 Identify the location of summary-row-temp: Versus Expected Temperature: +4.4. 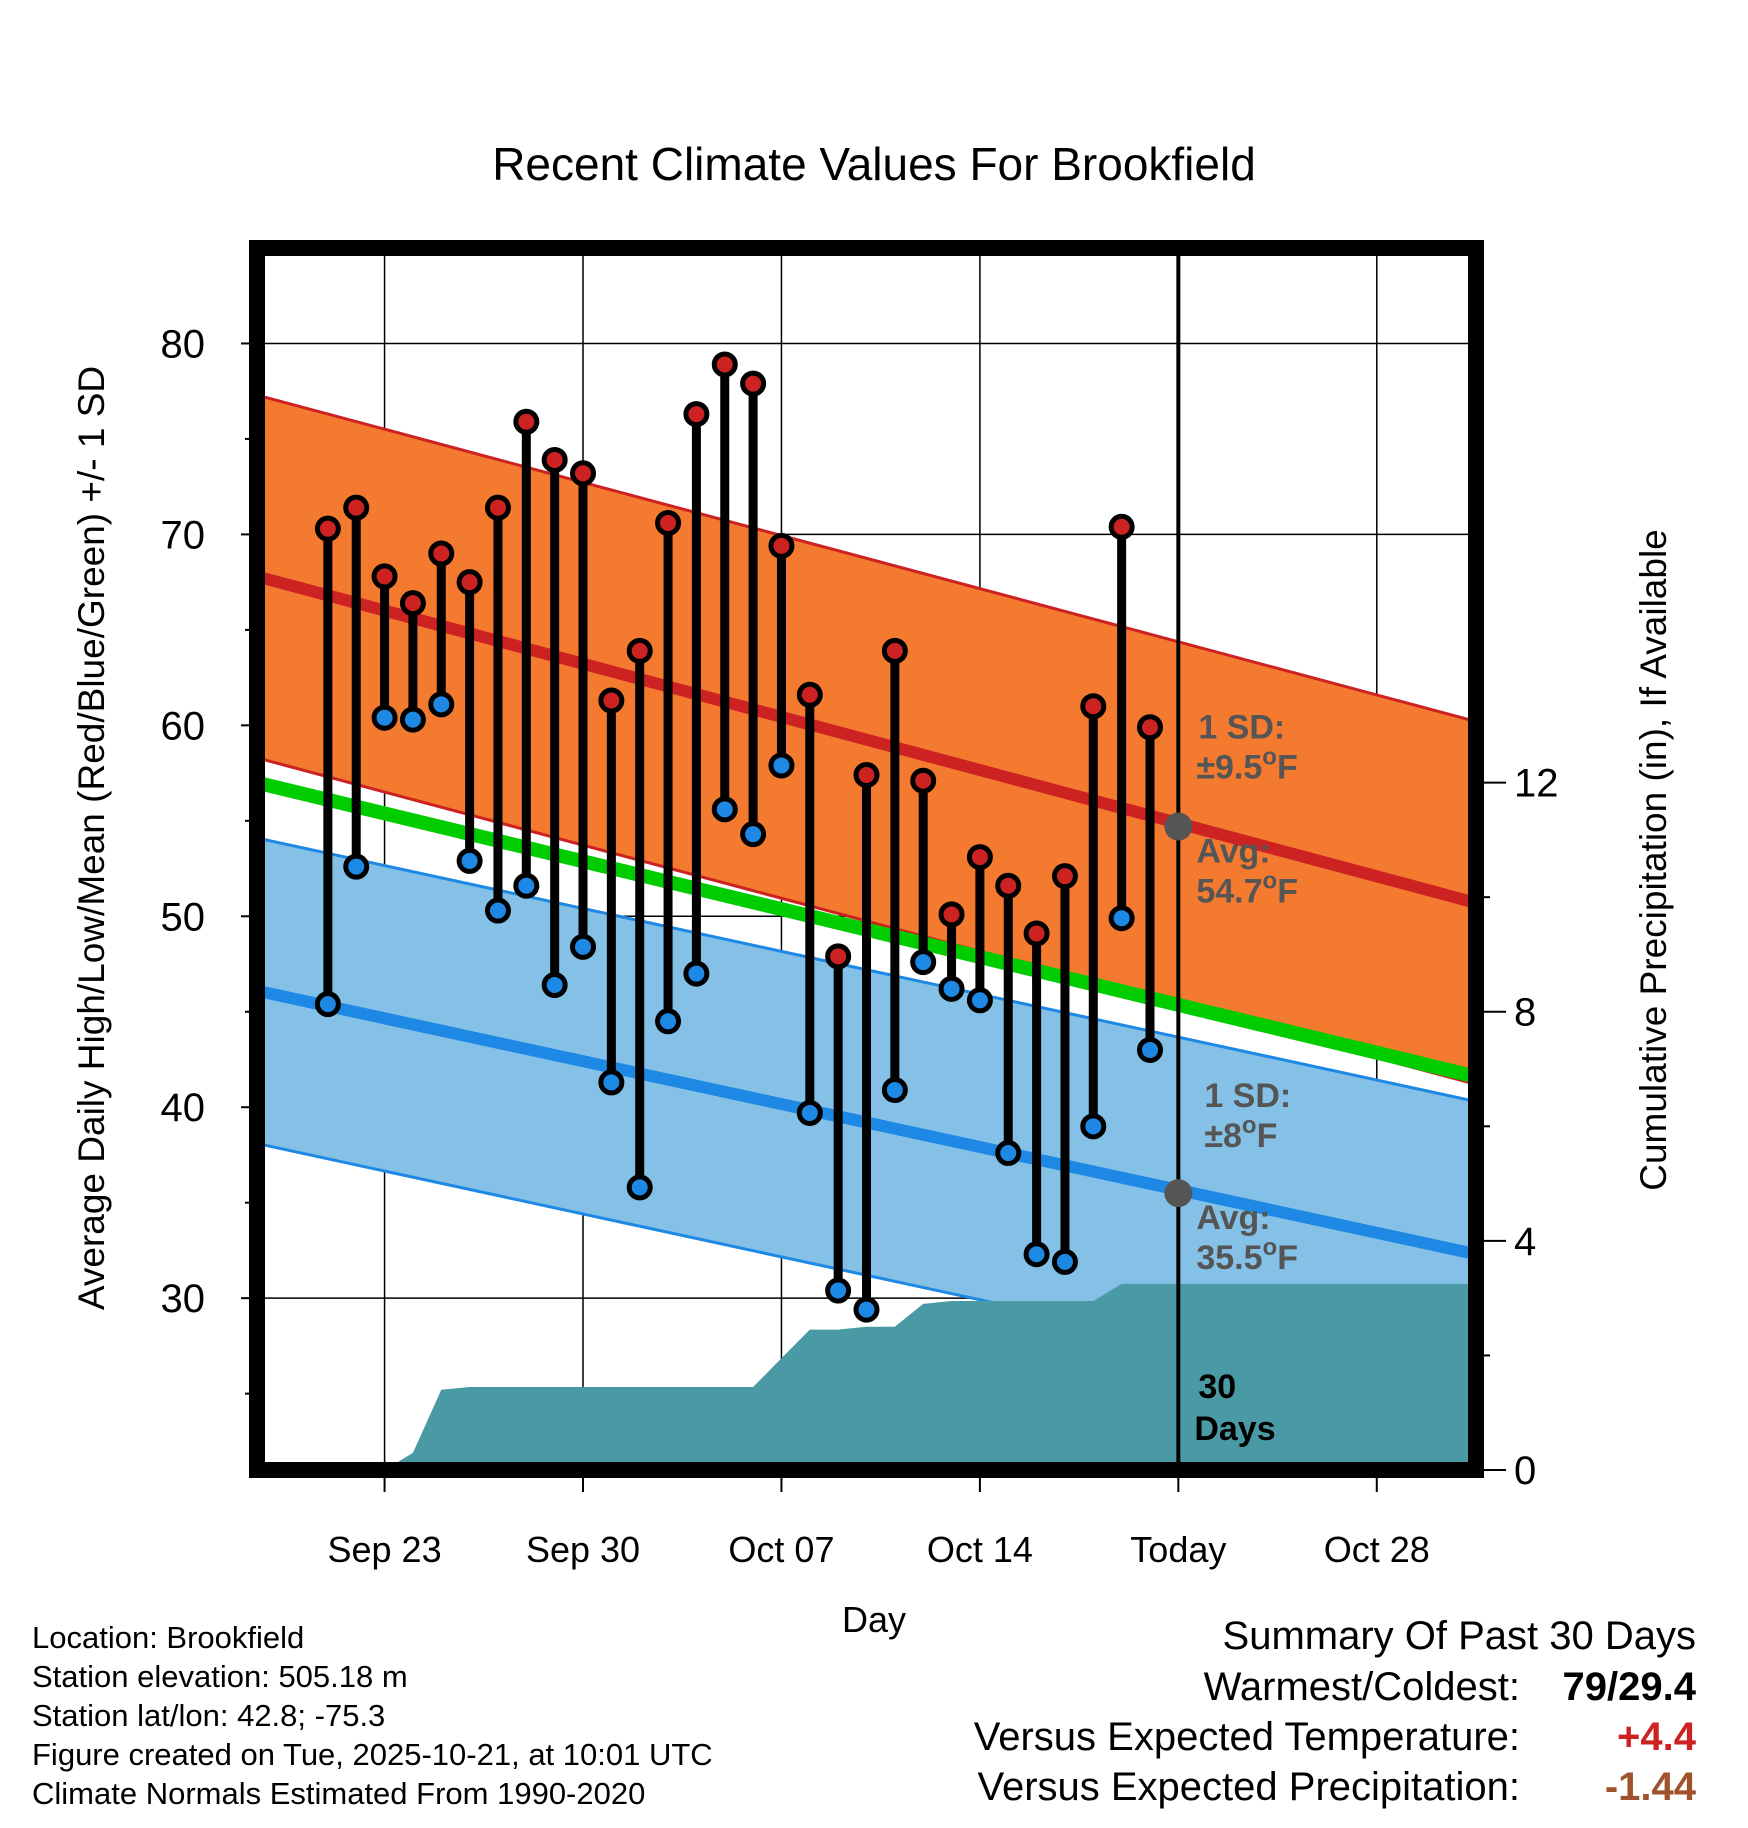
(1246, 1737).